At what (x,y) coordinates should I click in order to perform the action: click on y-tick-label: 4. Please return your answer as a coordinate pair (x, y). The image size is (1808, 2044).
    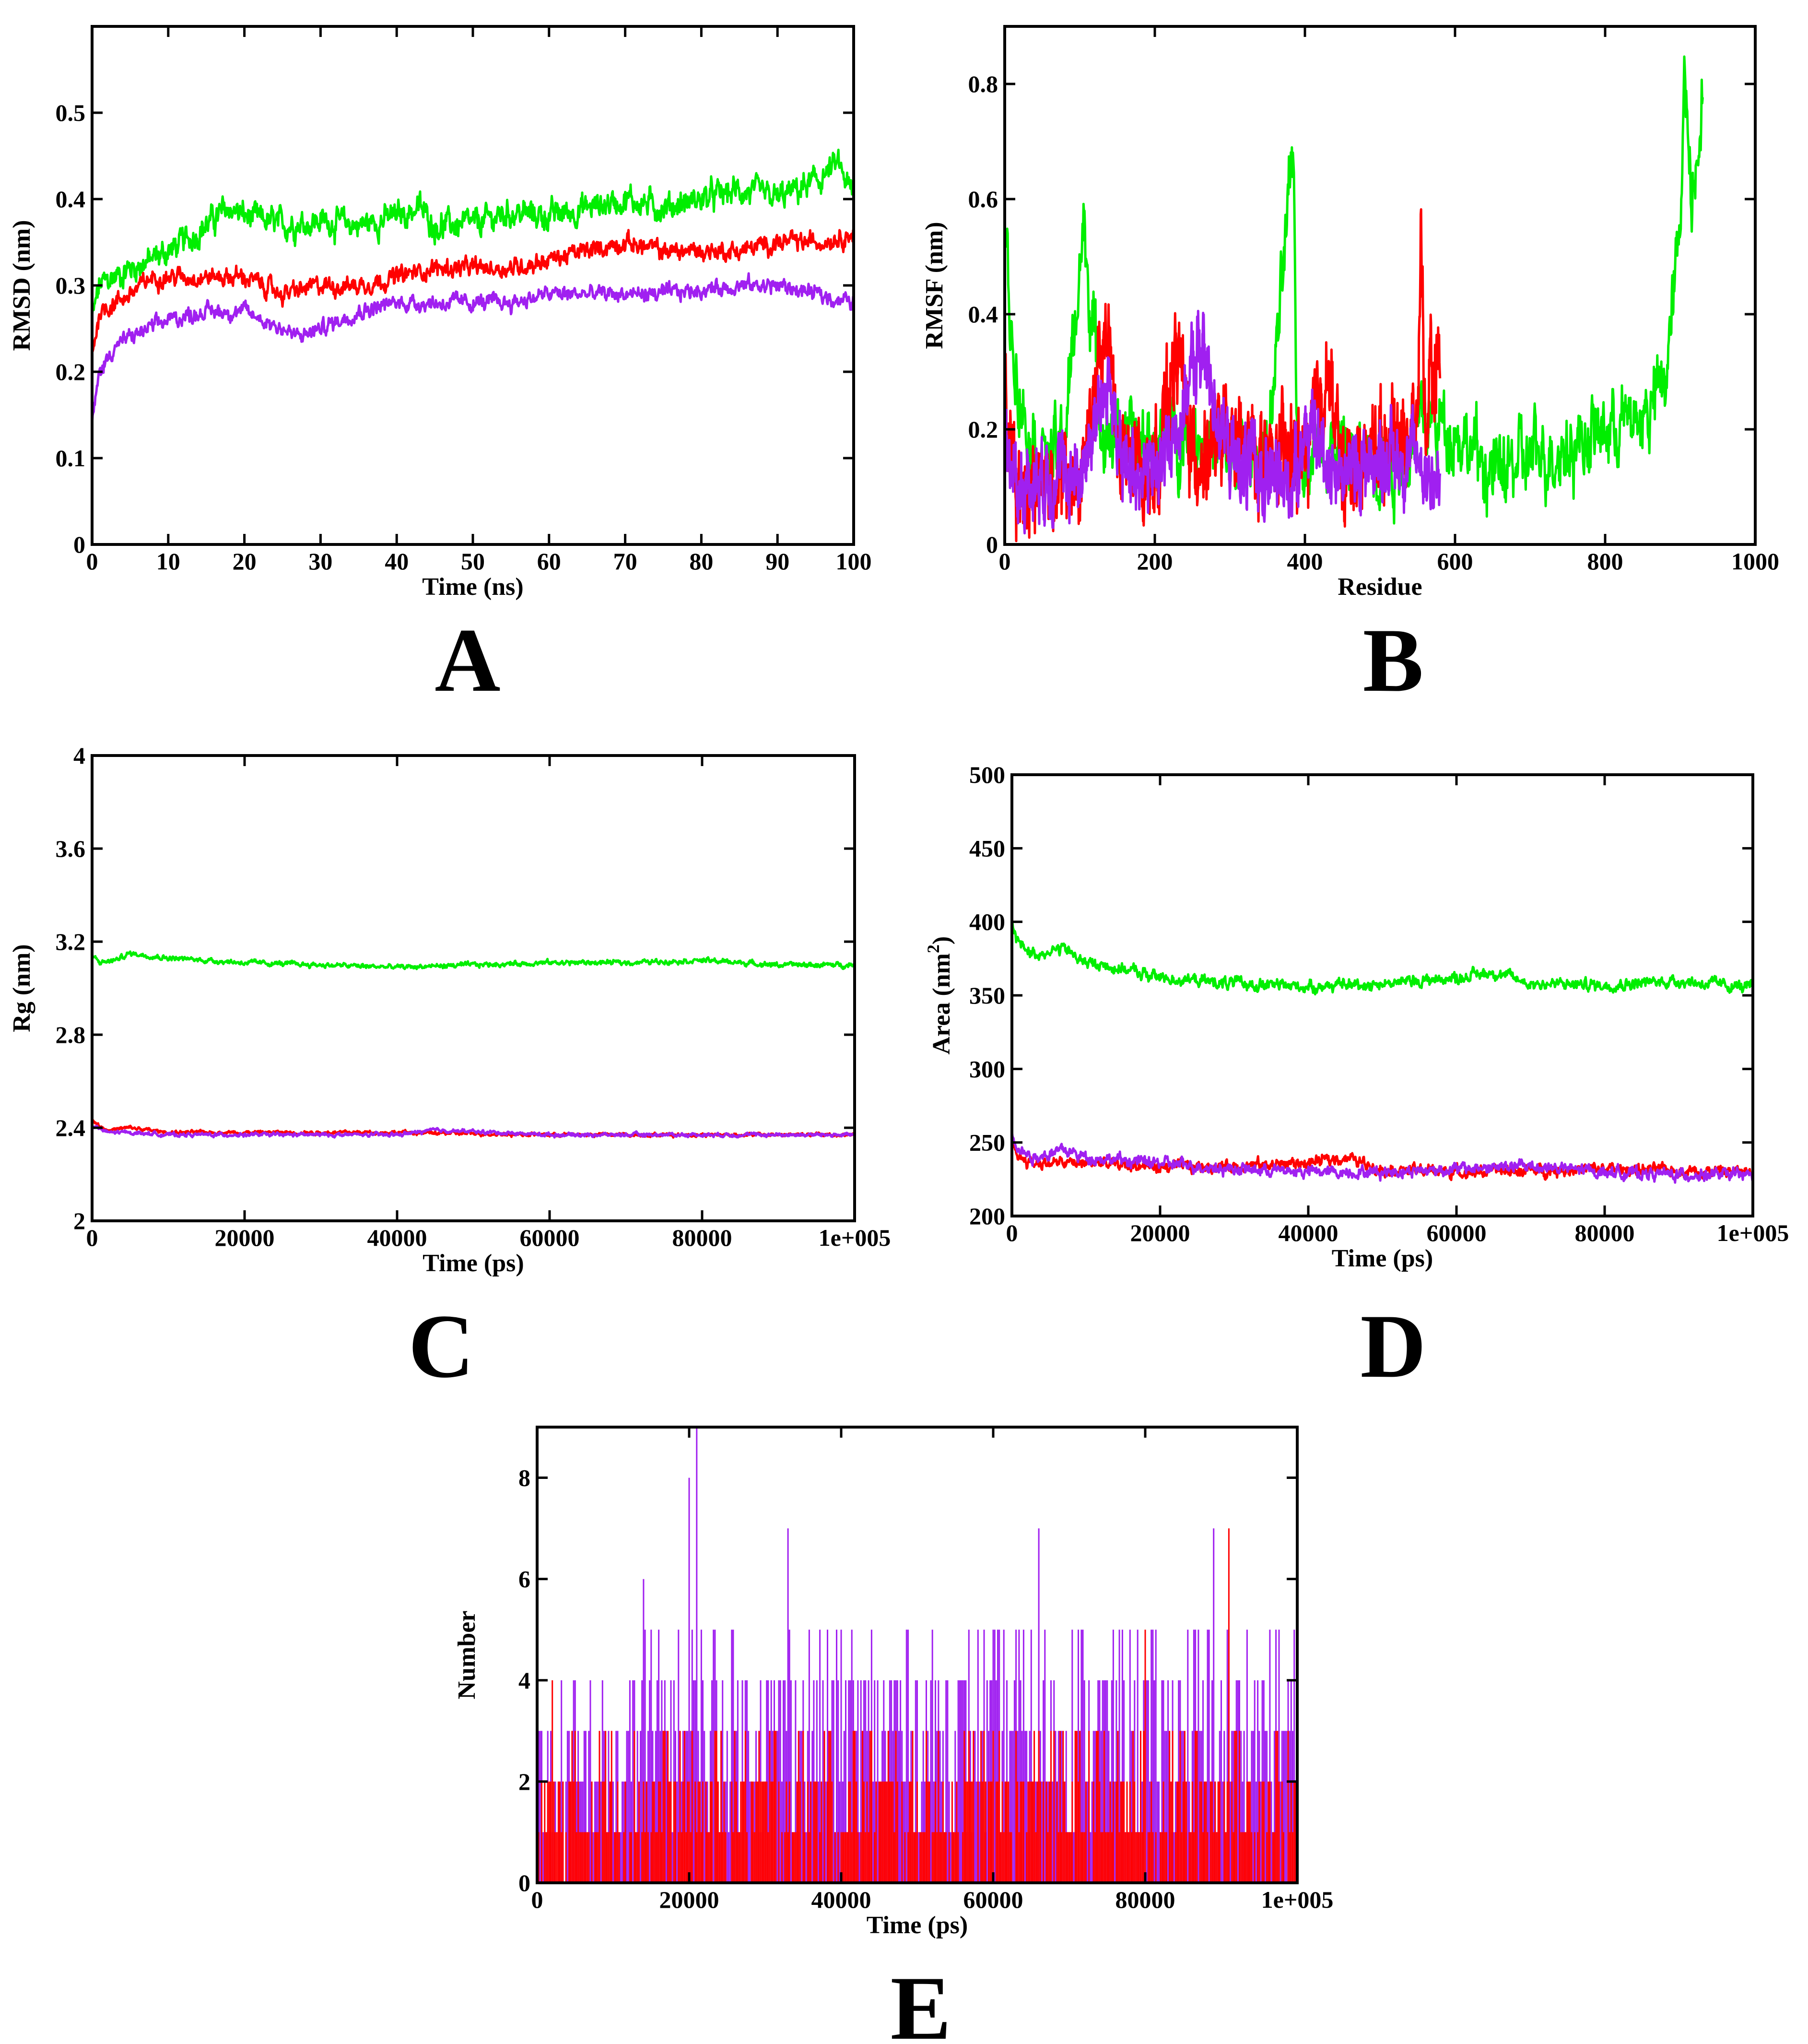
    Looking at the image, I should click on (79, 755).